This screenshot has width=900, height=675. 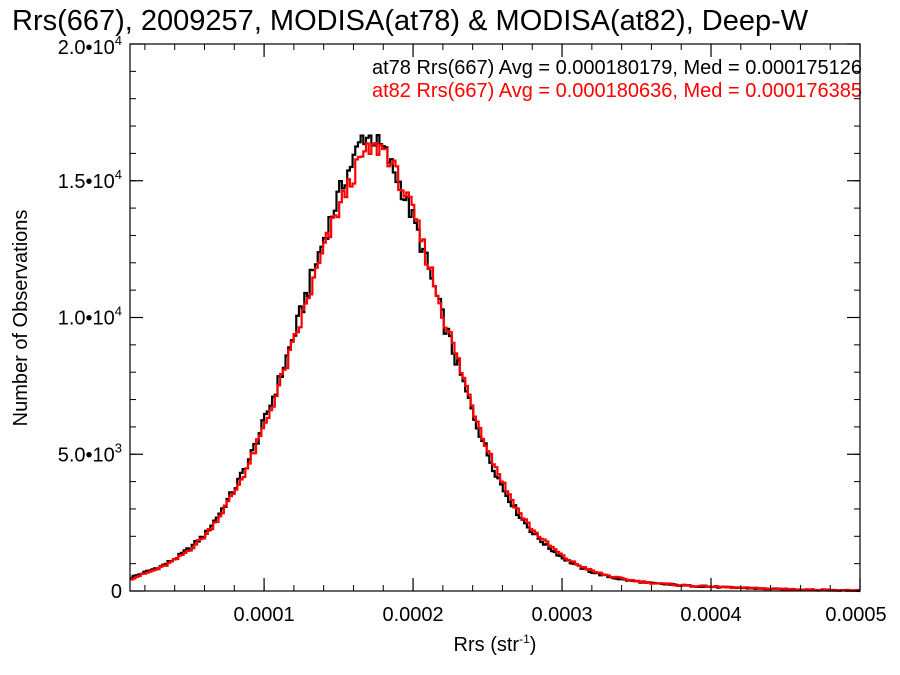 I want to click on x-tick-label: 0.0003, so click(x=561, y=615).